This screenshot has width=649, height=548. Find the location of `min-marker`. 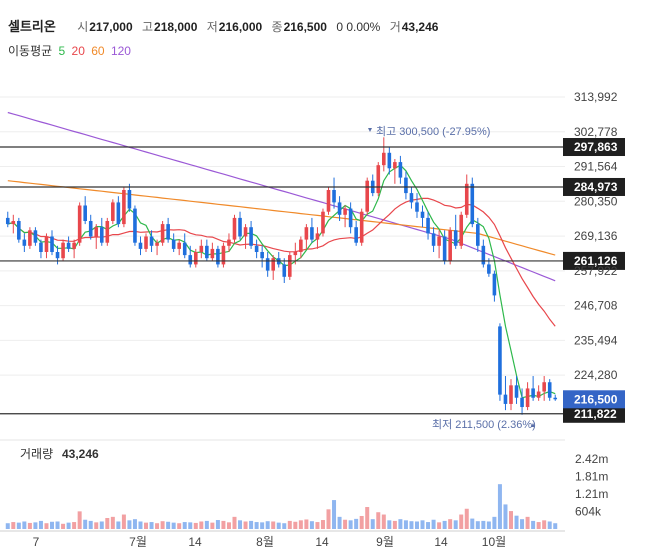

min-marker is located at coordinates (533, 425).